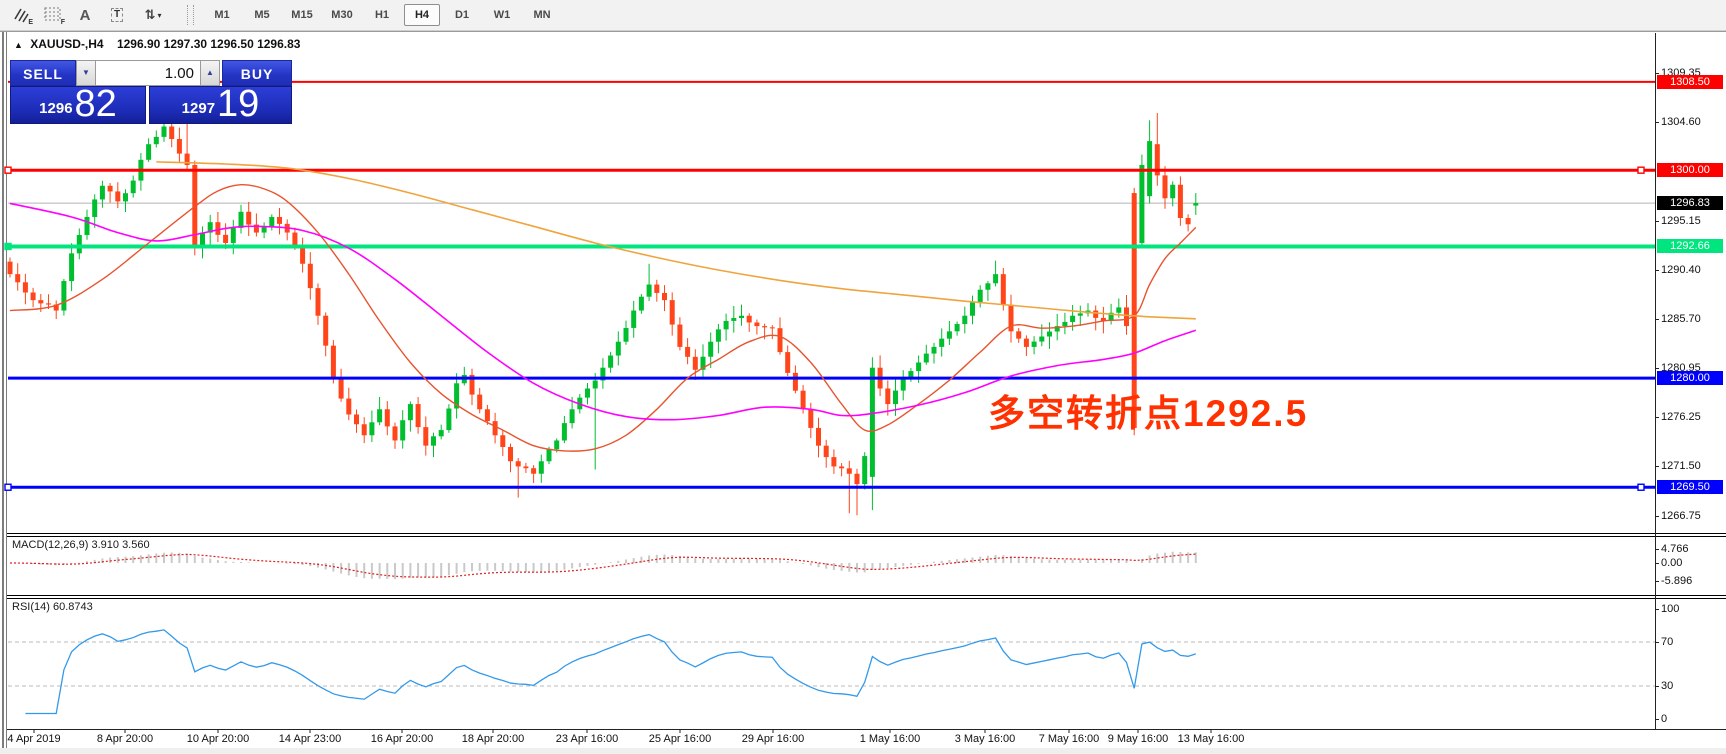 This screenshot has width=1726, height=754. I want to click on price-tick-label: 1285.70, so click(1681, 318).